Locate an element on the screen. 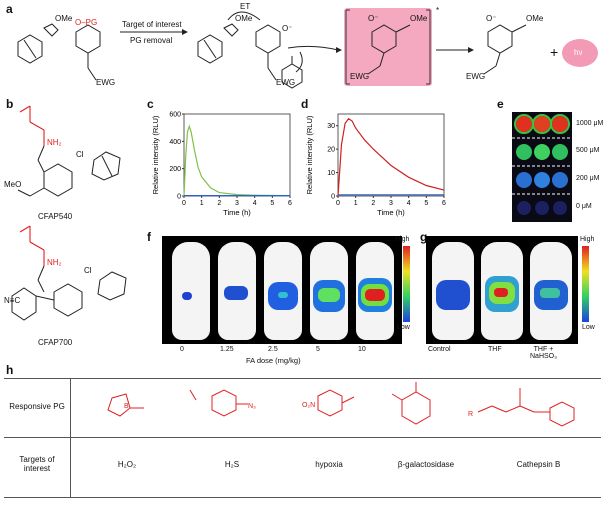 This screenshot has height=505, width=605. target-h2o2: H₂O₂ is located at coordinates (127, 464).